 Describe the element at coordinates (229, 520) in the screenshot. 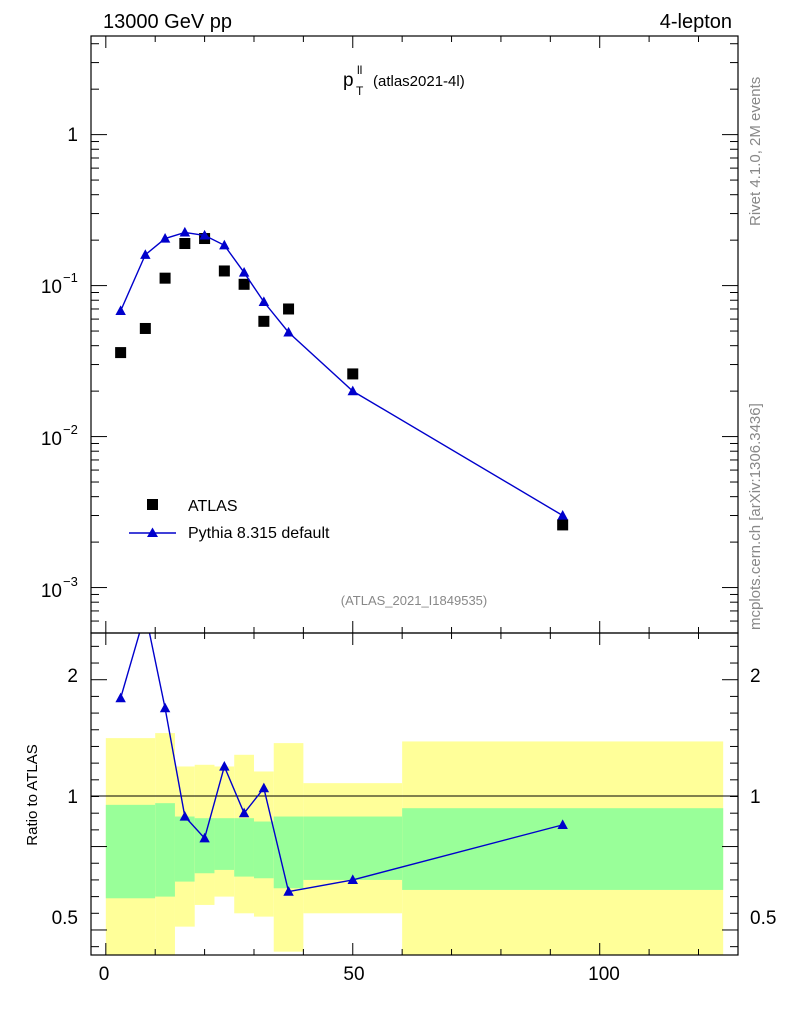

I see `legend: ATLAS Pythia 8.315 default` at that location.